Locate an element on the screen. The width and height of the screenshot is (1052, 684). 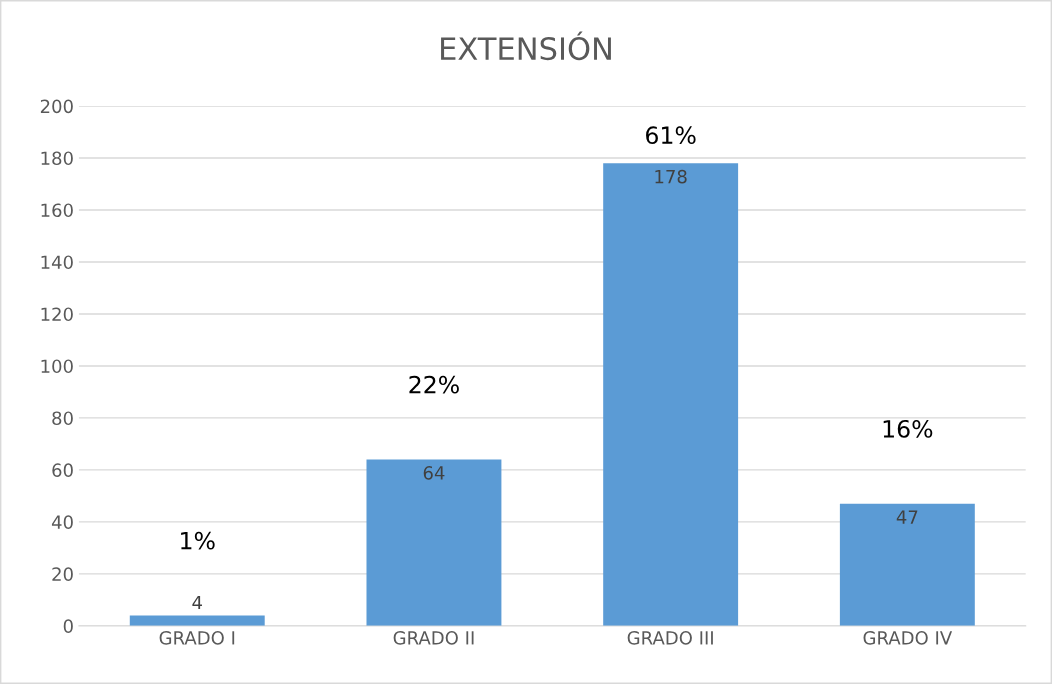
y-tick-label: 60 is located at coordinates (62, 470).